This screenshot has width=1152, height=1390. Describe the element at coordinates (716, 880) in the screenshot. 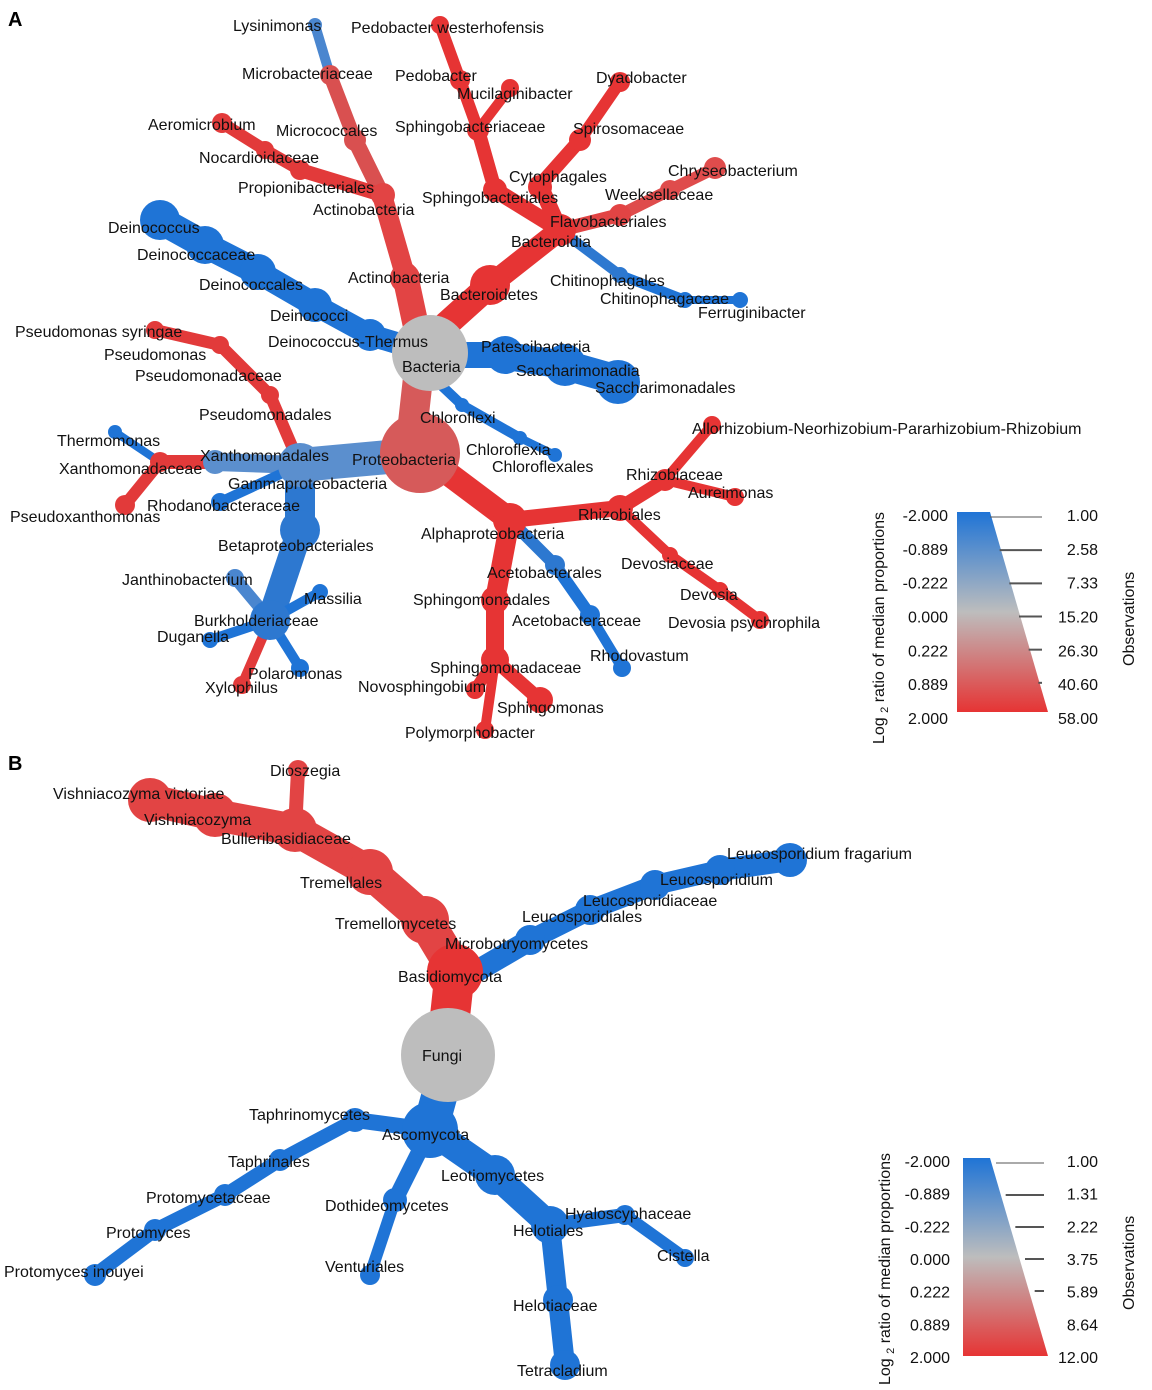

I see `label-leucosporidium: Leucosporidium` at that location.